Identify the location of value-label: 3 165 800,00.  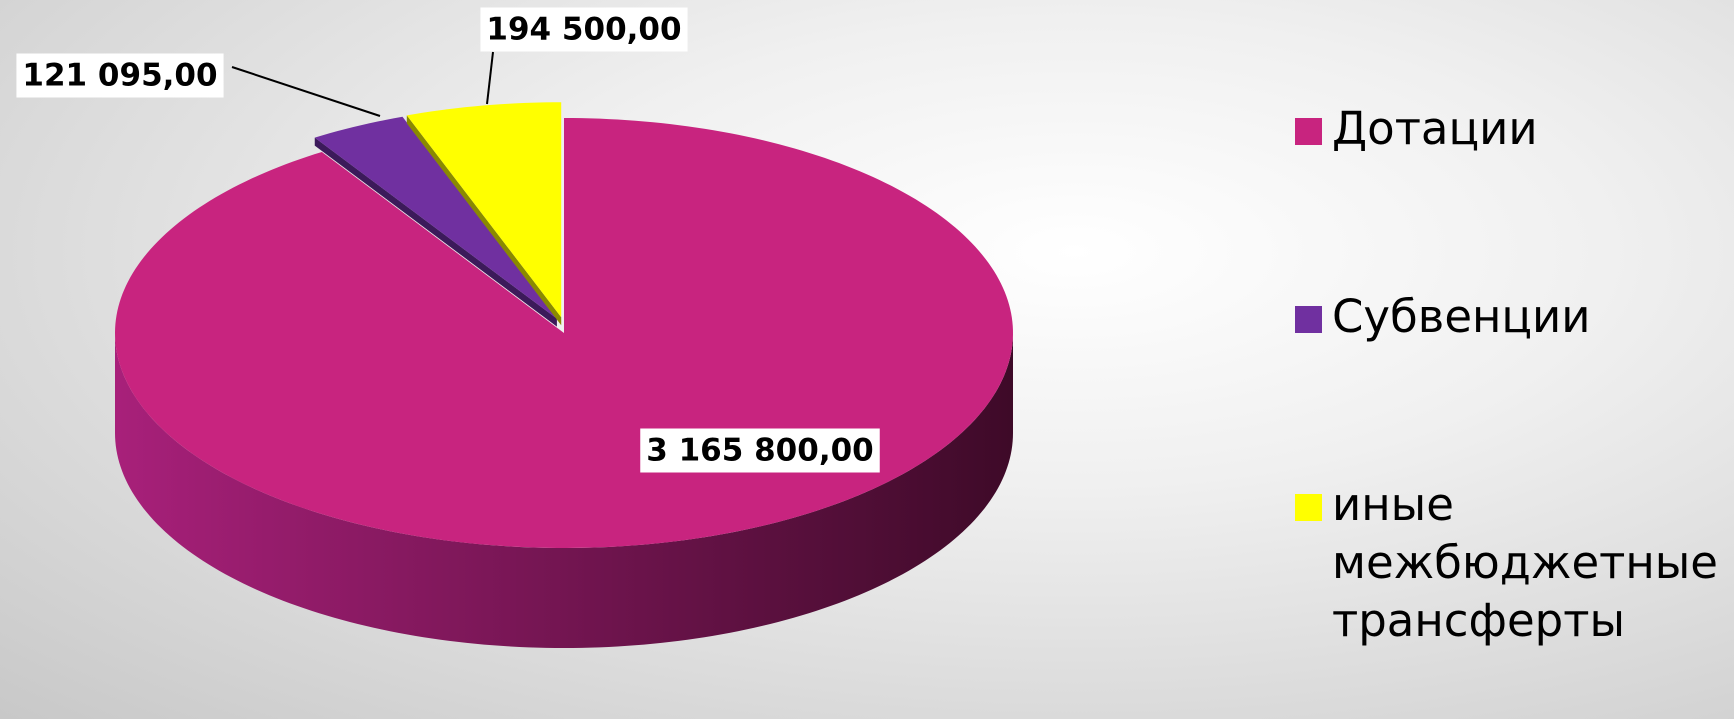
(760, 451).